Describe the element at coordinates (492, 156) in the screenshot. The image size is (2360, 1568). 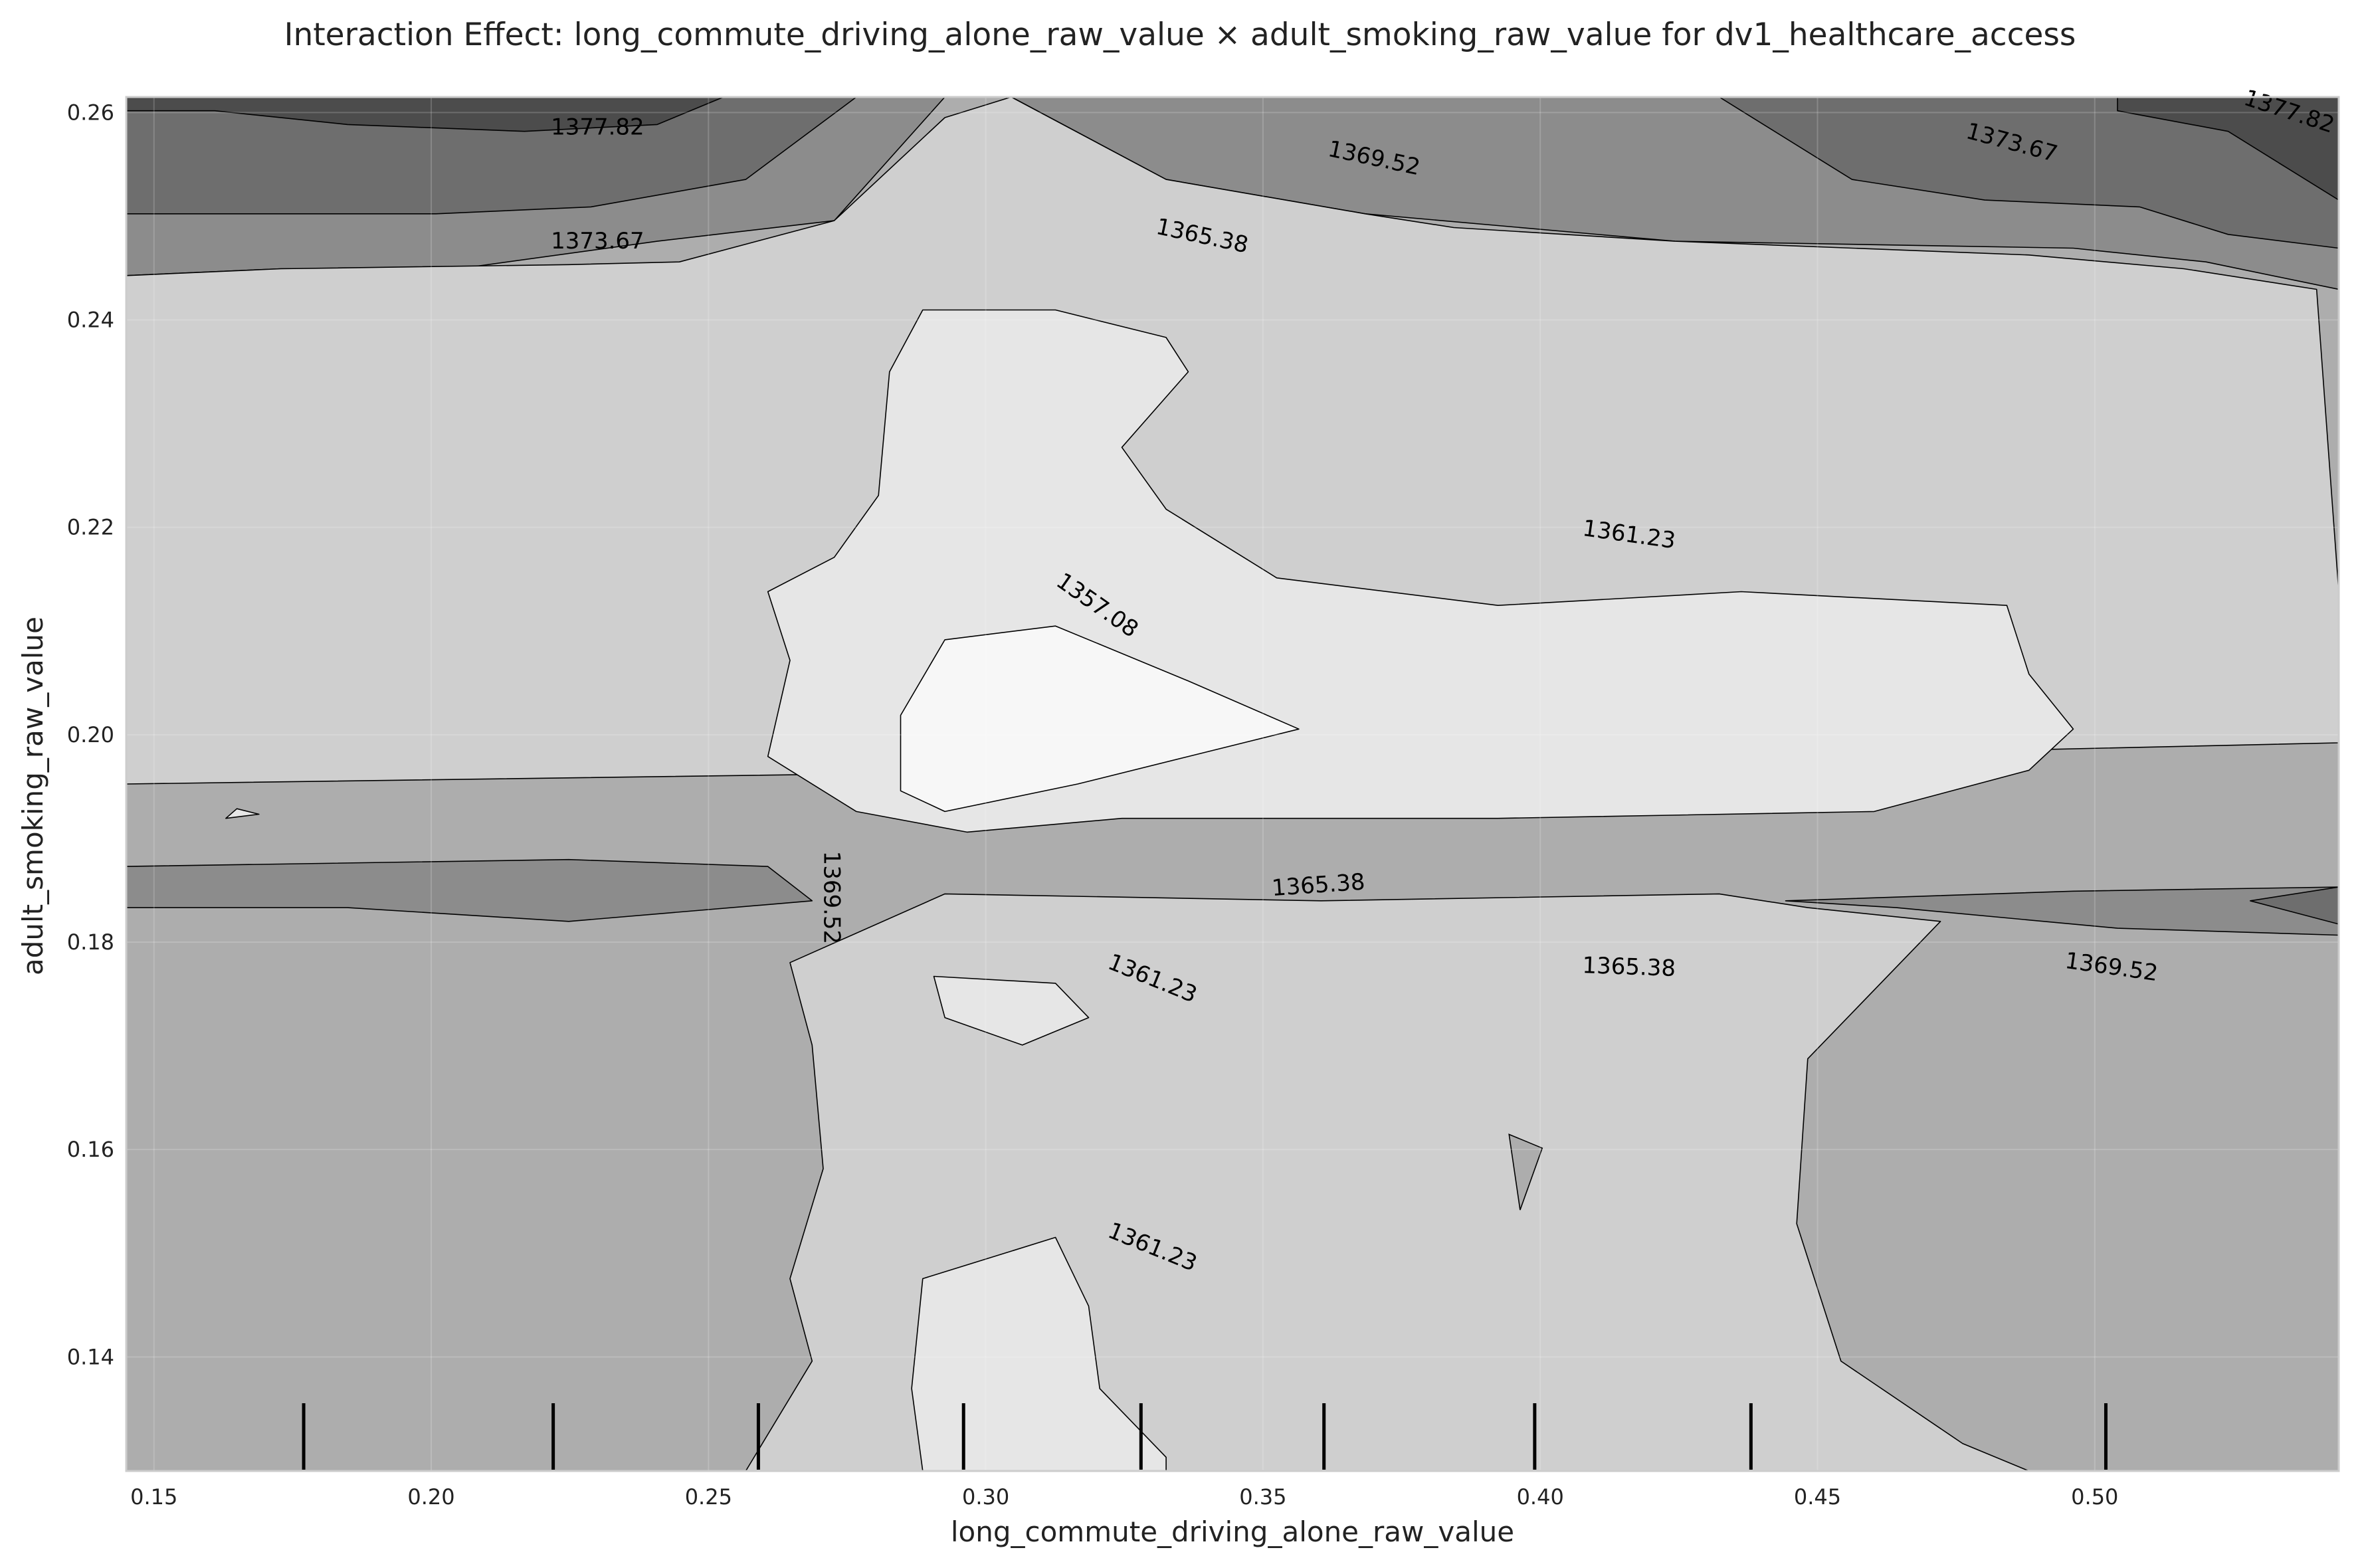
I see `region-1373-1377-top` at that location.